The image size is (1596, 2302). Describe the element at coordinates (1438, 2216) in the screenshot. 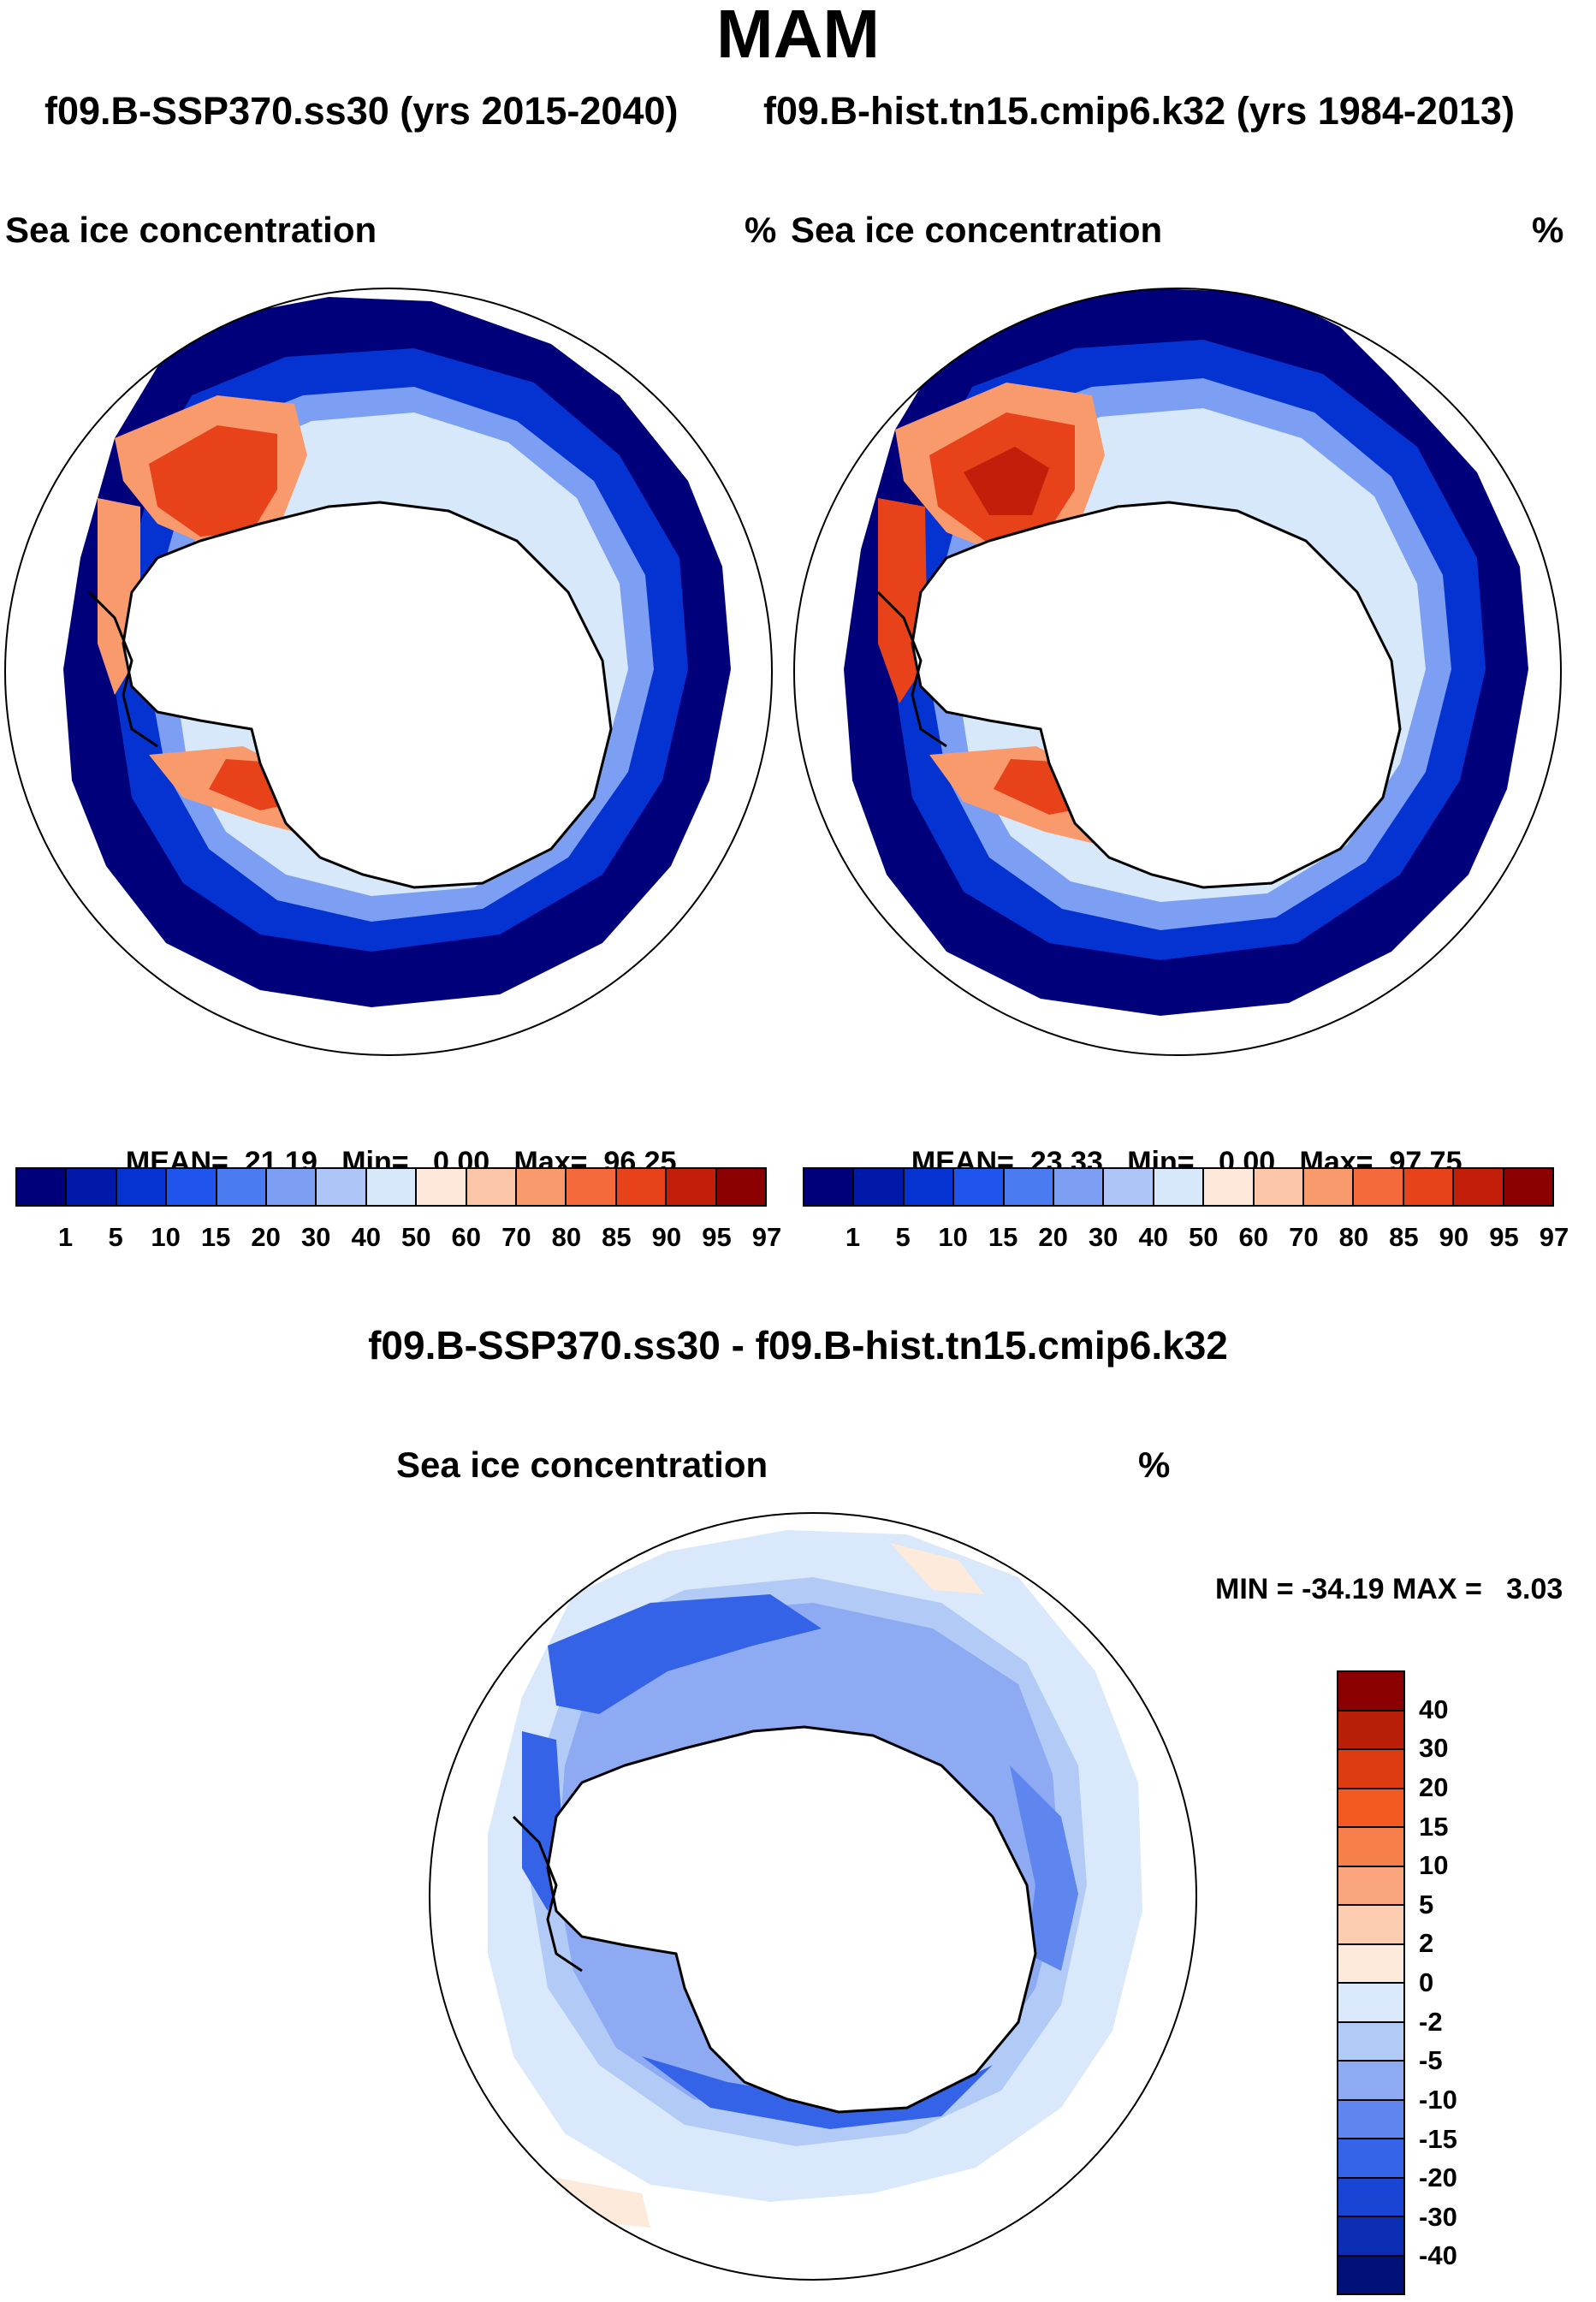

I see `colorbar-label: -30` at that location.